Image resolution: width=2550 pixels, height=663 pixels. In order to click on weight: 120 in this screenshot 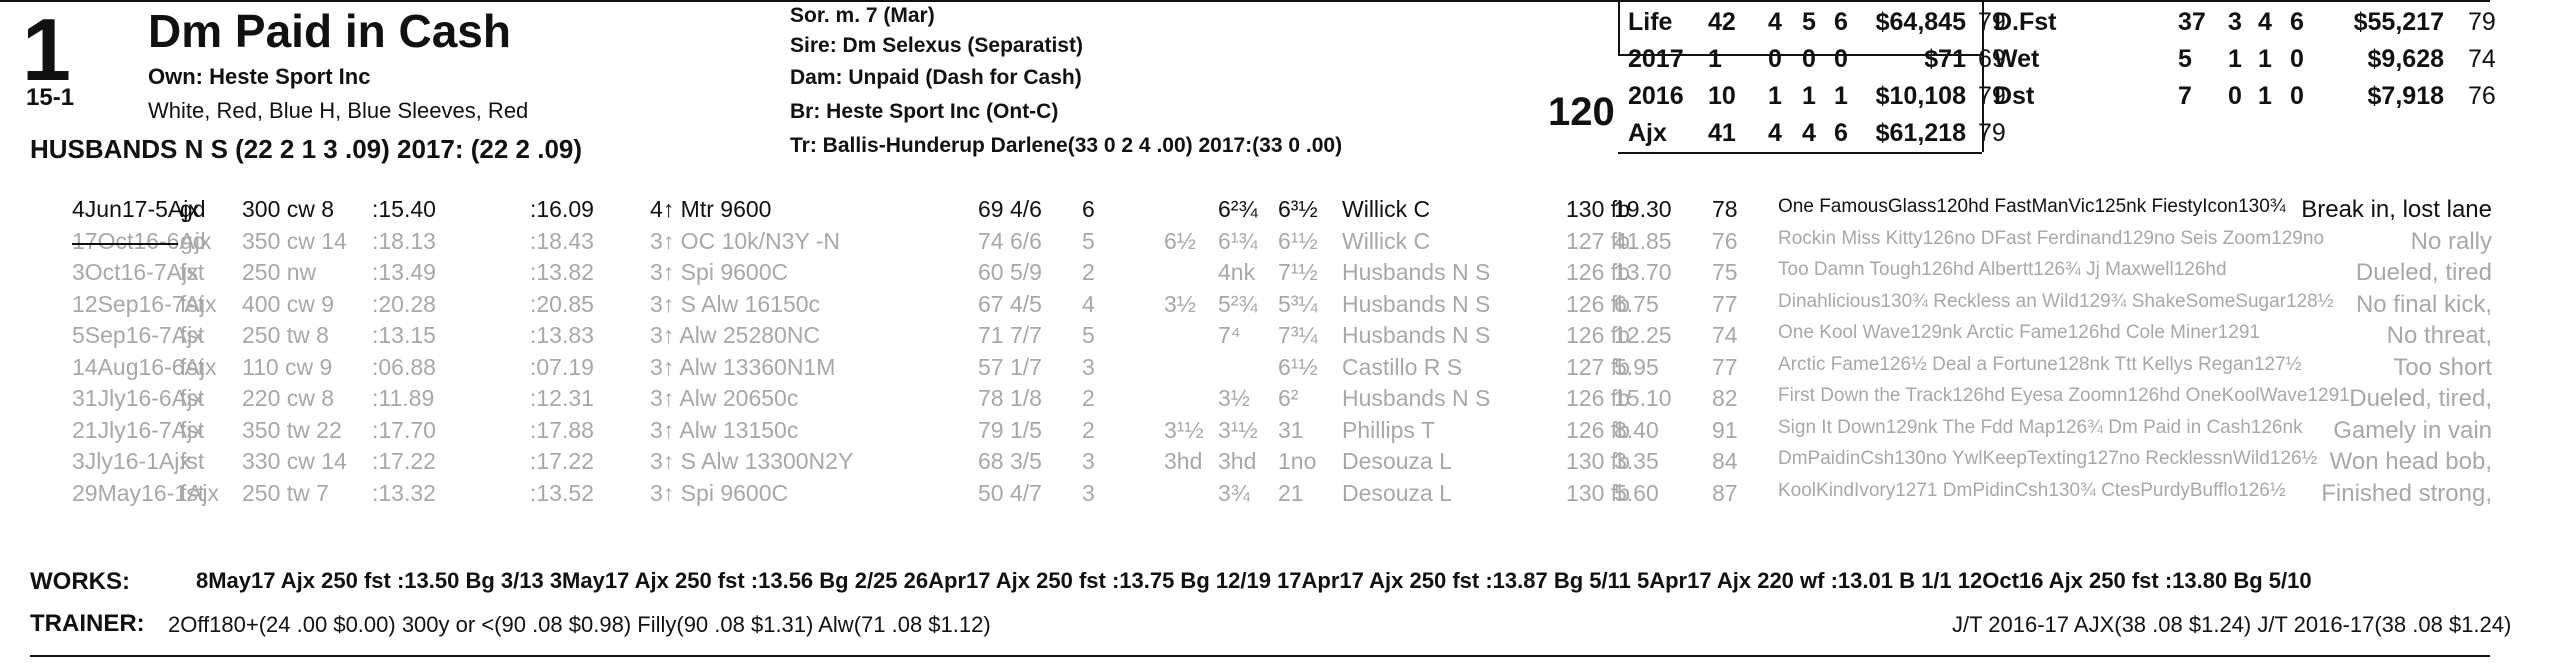, I will do `click(1581, 112)`.